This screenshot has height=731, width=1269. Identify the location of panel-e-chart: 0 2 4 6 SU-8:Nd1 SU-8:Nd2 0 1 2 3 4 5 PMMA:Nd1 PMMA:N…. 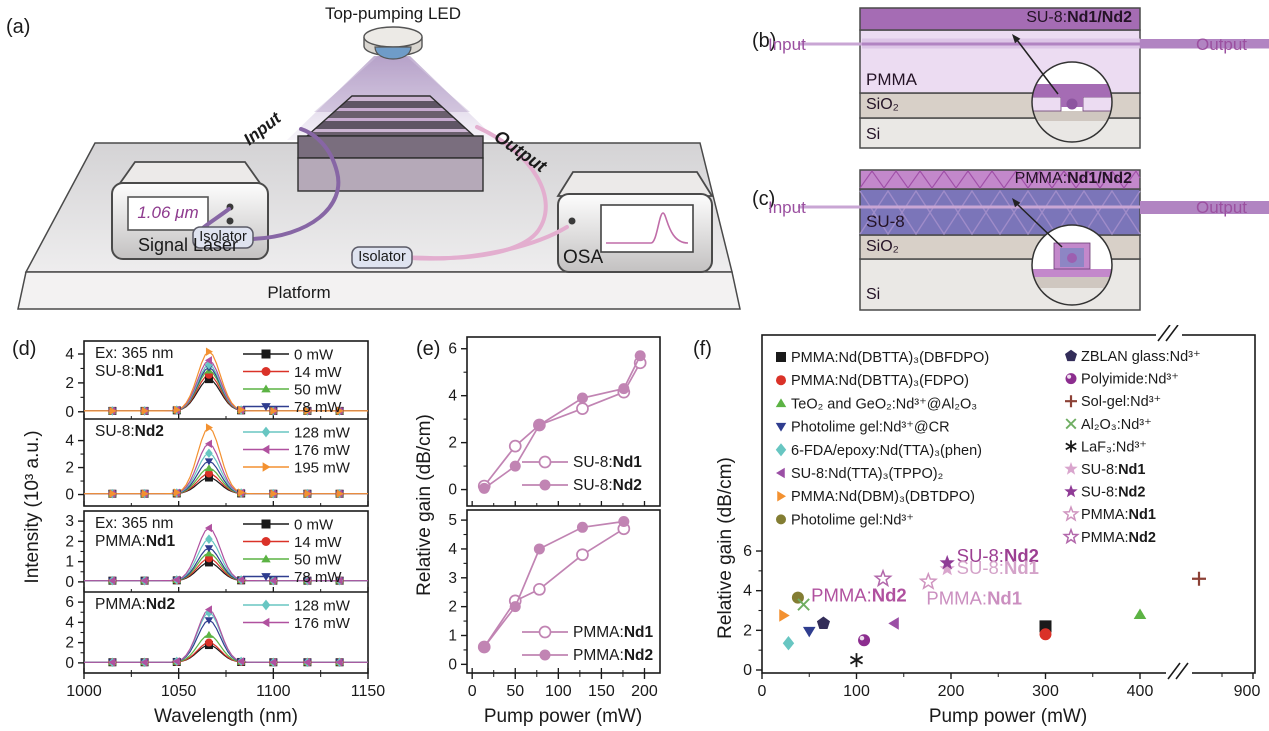
(537, 531).